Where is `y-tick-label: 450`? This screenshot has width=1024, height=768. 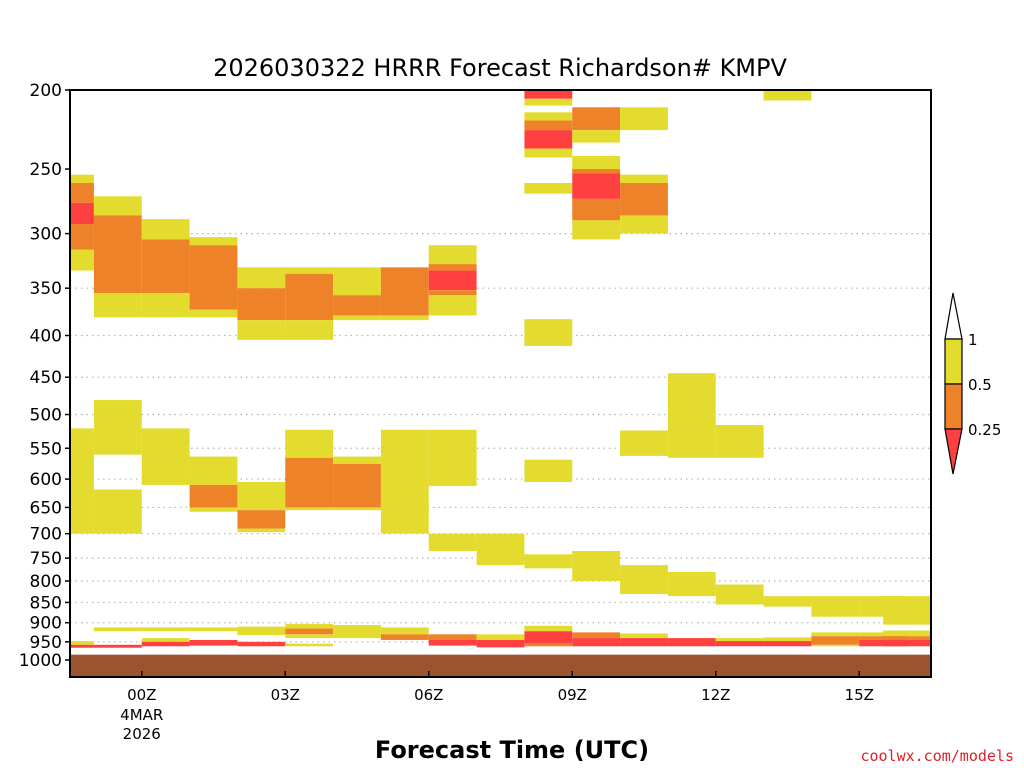 y-tick-label: 450 is located at coordinates (46, 378).